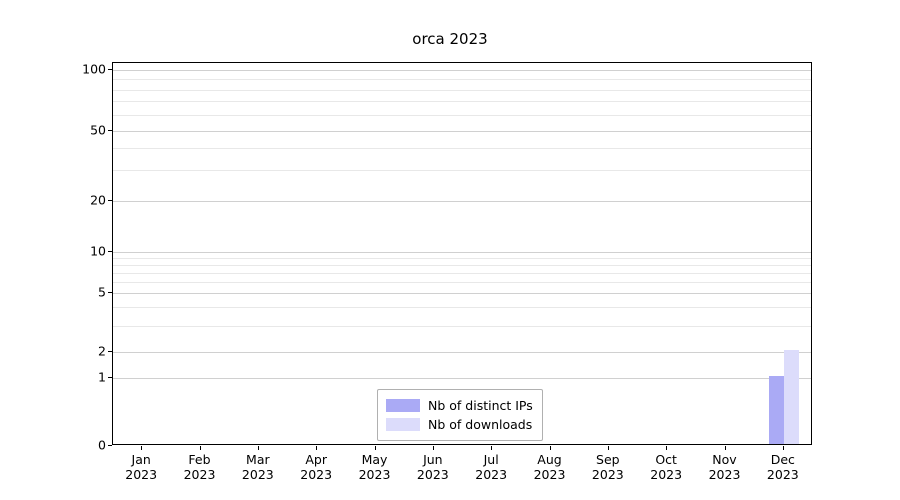 Image resolution: width=900 pixels, height=500 pixels. What do you see at coordinates (316, 459) in the screenshot?
I see `x-tick-label-line: Apr` at bounding box center [316, 459].